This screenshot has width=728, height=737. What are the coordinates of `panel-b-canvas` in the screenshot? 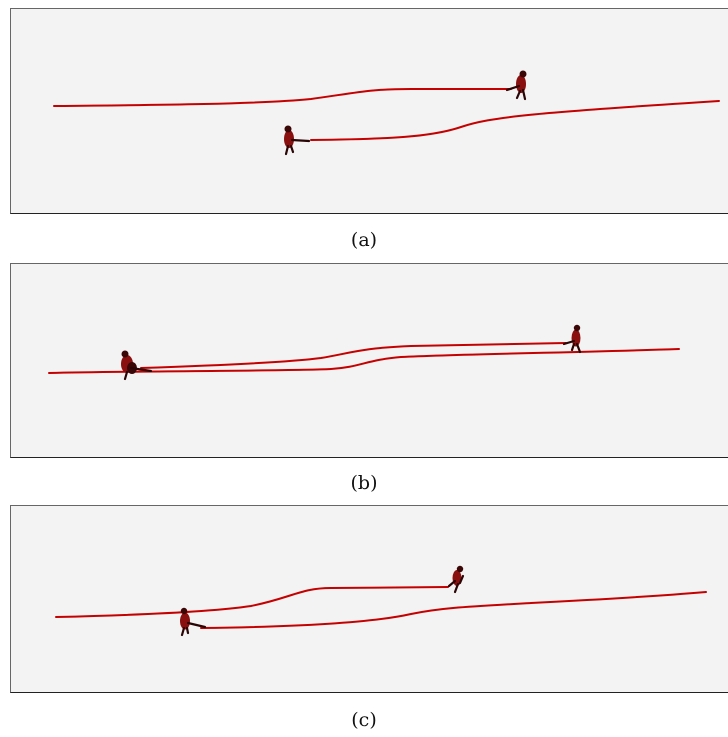 It's located at (364, 352).